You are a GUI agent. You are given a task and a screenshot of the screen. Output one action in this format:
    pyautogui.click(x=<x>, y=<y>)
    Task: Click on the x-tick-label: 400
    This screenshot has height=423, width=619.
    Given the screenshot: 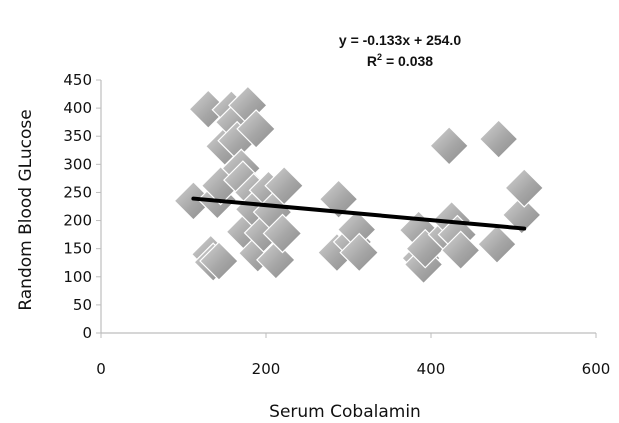 What is the action you would take?
    pyautogui.click(x=431, y=369)
    